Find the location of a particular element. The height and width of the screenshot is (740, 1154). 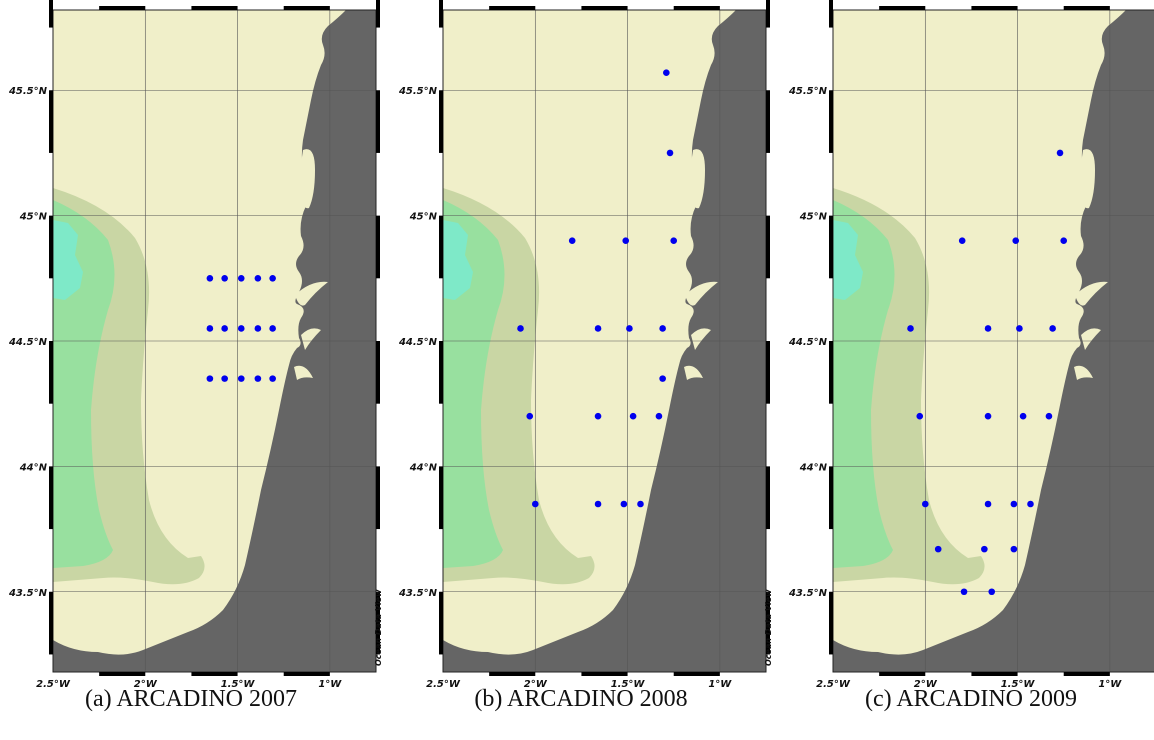

latitude-label: 45.5°N is located at coordinates (28, 91).